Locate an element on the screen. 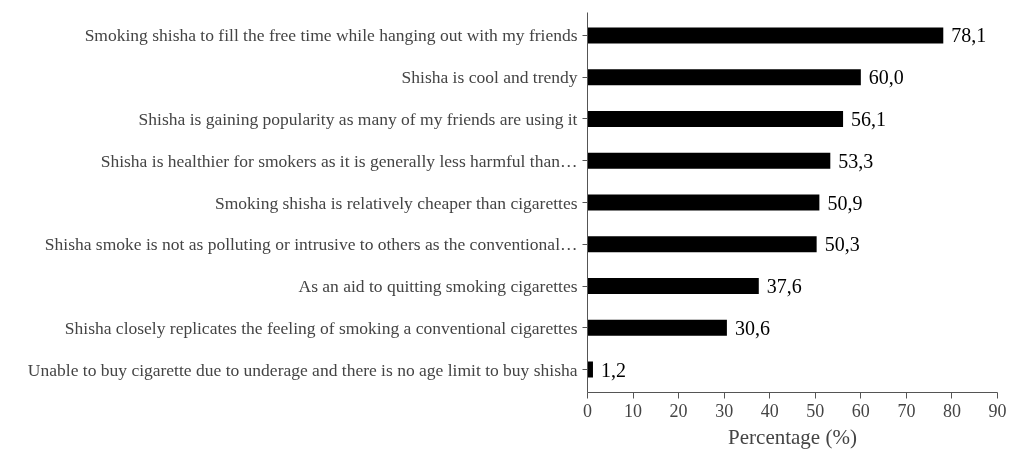 The width and height of the screenshot is (1024, 451). x-tick-label: 60 is located at coordinates (860, 410).